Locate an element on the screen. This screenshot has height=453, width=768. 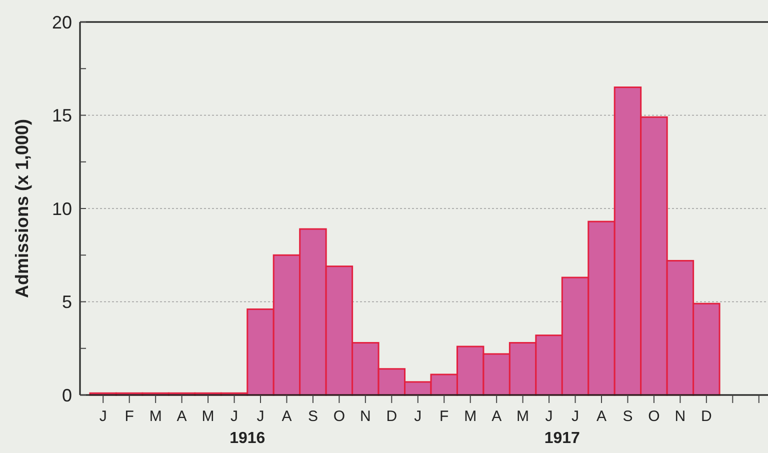
text: 1917 is located at coordinates (562, 438).